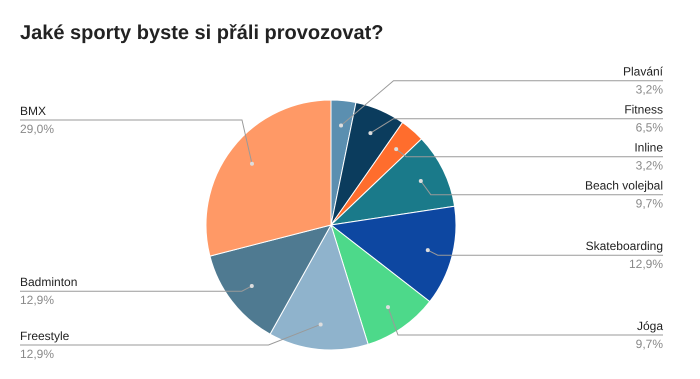 The height and width of the screenshot is (379, 700). I want to click on slice-label: Jóga, so click(650, 326).